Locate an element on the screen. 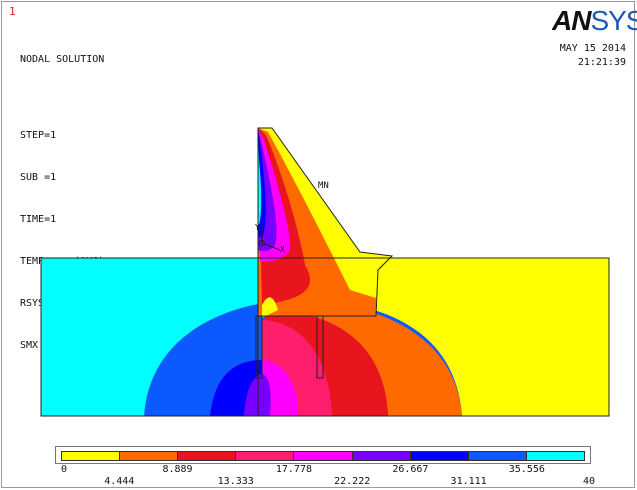  solution-title: NODAL SOLUTION is located at coordinates (62, 59).